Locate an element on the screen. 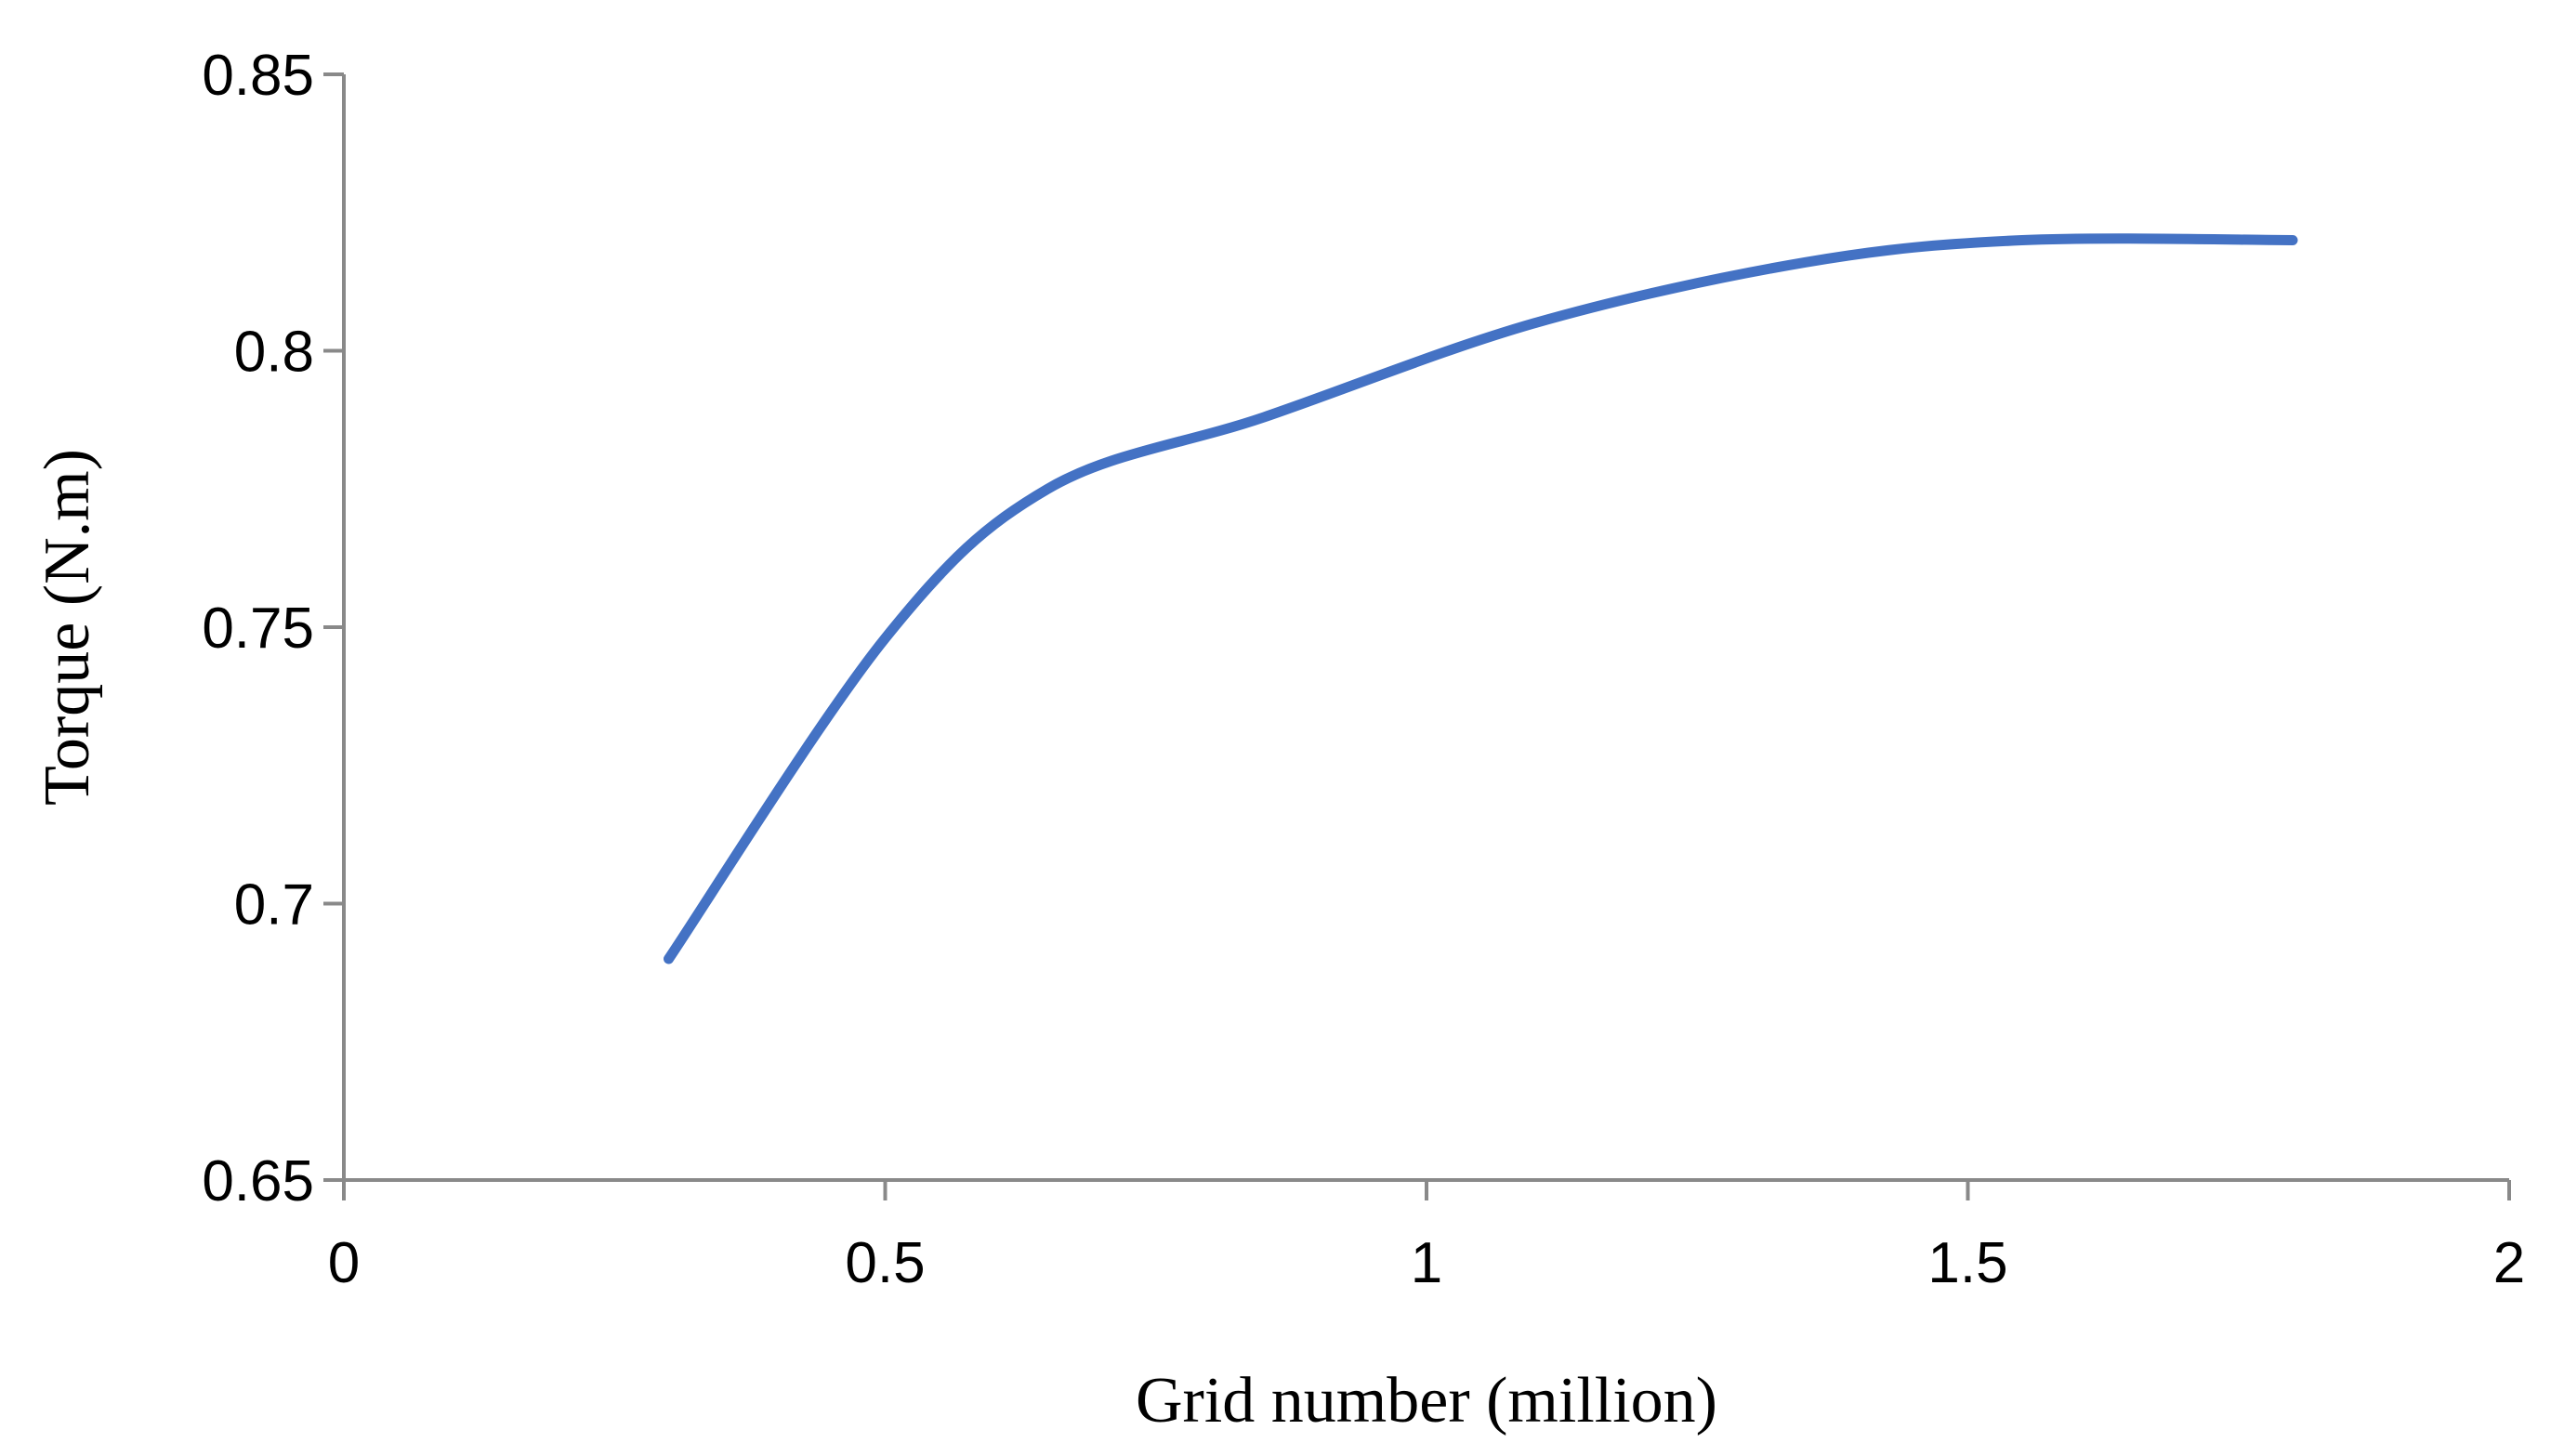 Image resolution: width=2551 pixels, height=1456 pixels. y-tick-label: 0.8 is located at coordinates (274, 353).